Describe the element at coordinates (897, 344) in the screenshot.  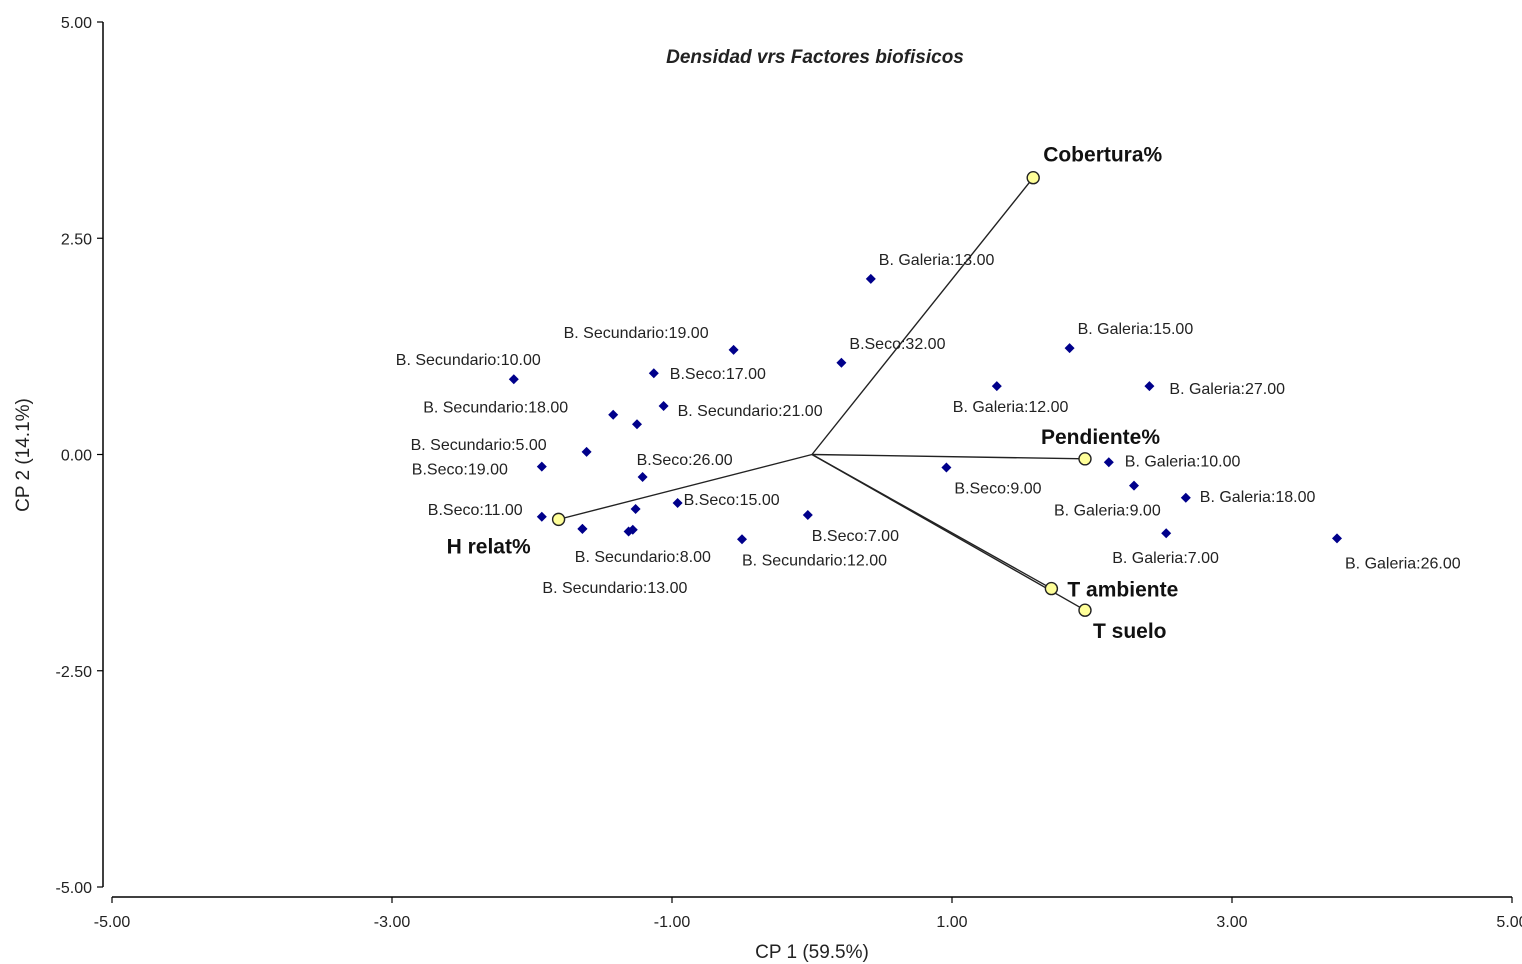
I see `point-label: B.Seco:32.00` at that location.